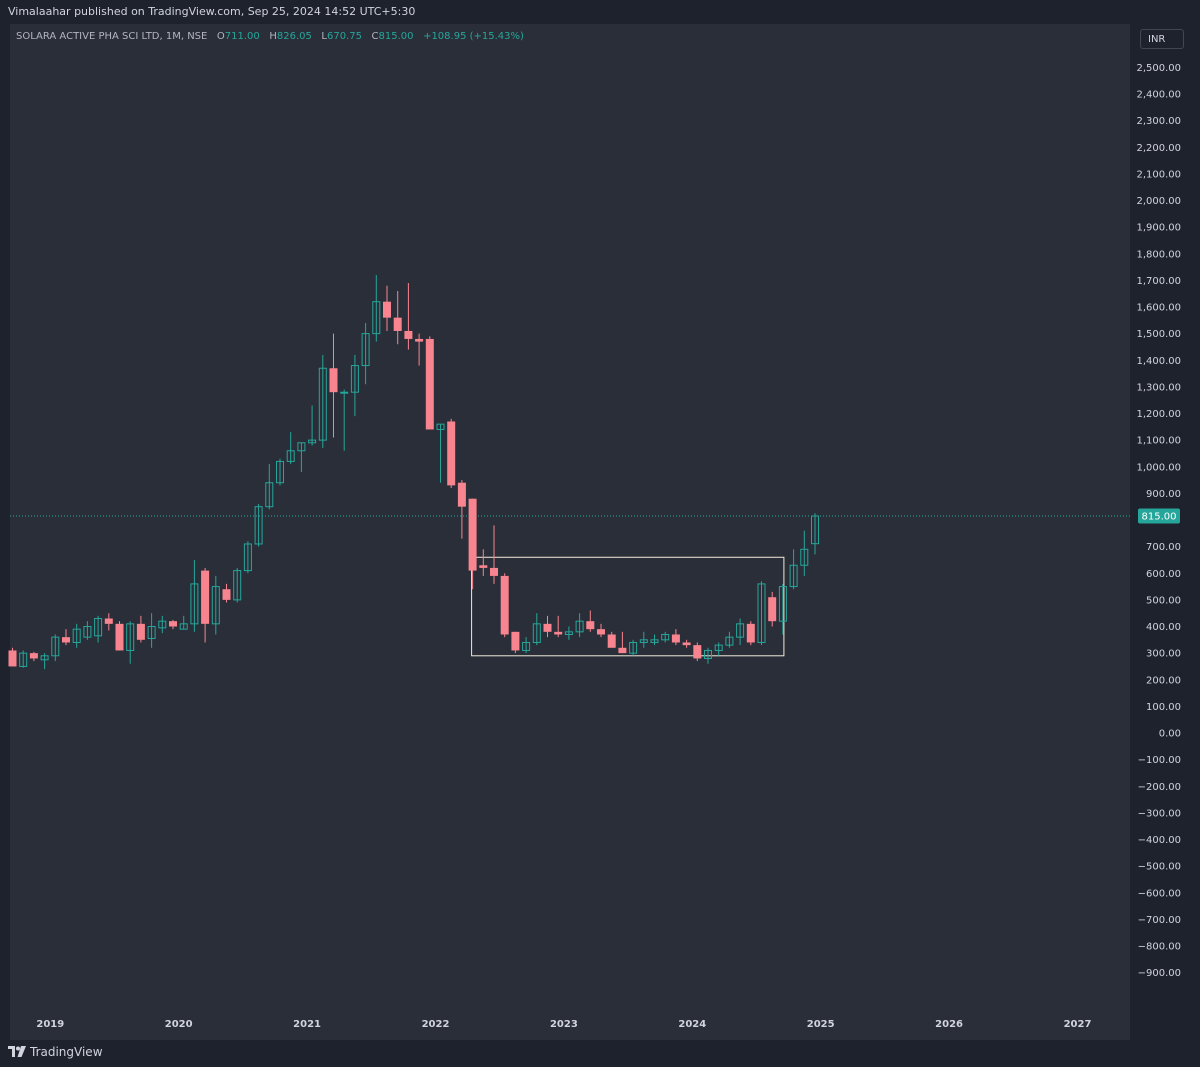  I want to click on y-tick-label: 1,400.00, so click(1158, 361).